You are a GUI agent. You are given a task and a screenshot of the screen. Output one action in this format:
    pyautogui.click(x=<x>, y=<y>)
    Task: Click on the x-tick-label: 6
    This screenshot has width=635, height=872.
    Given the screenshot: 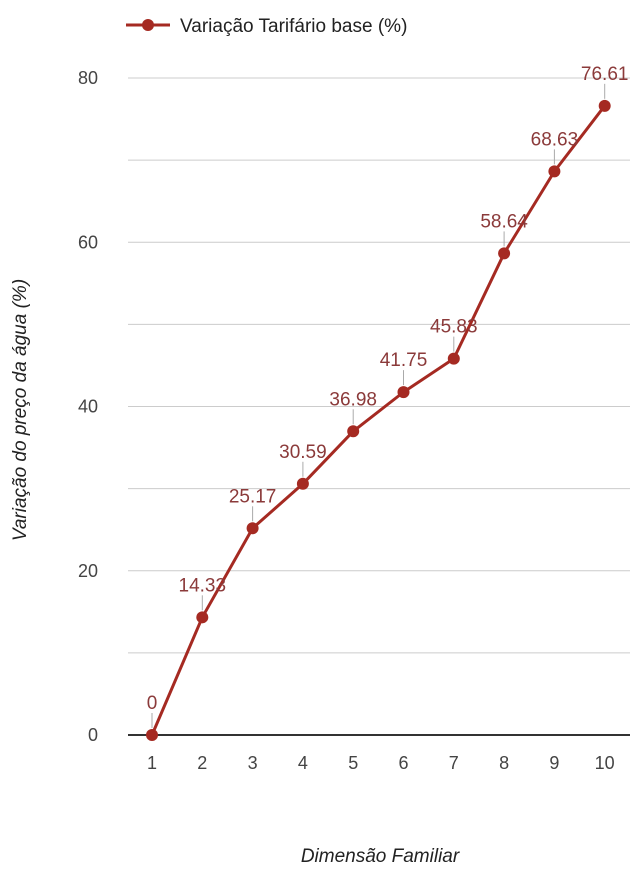 What is the action you would take?
    pyautogui.click(x=403, y=763)
    